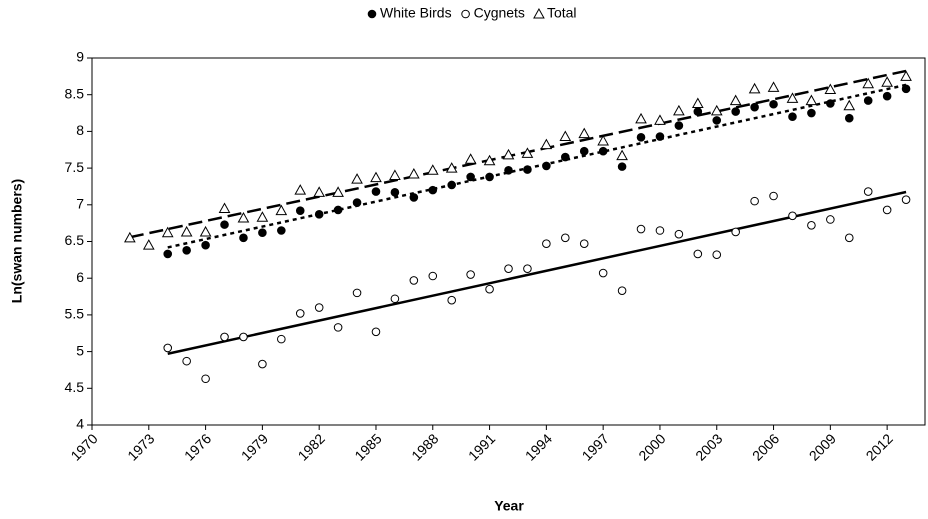  Describe the element at coordinates (75, 167) in the screenshot. I see `y-tick-label: 7.5` at that location.